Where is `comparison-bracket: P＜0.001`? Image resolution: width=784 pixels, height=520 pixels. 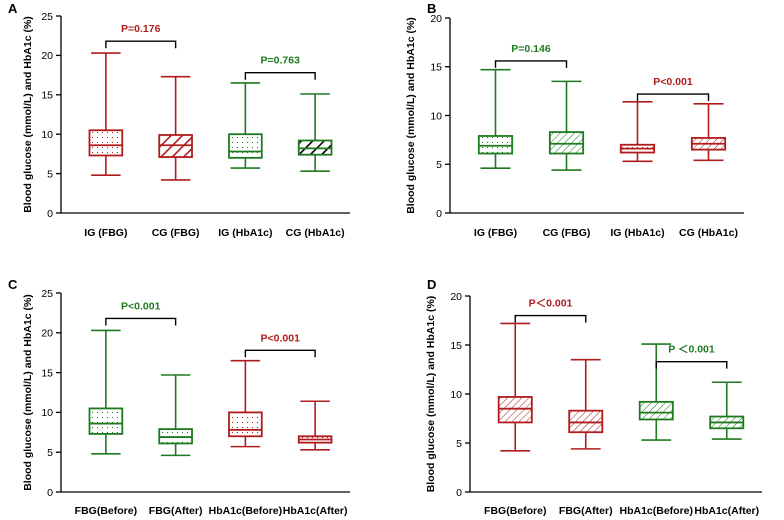 comparison-bracket: P＜0.001 is located at coordinates (550, 310).